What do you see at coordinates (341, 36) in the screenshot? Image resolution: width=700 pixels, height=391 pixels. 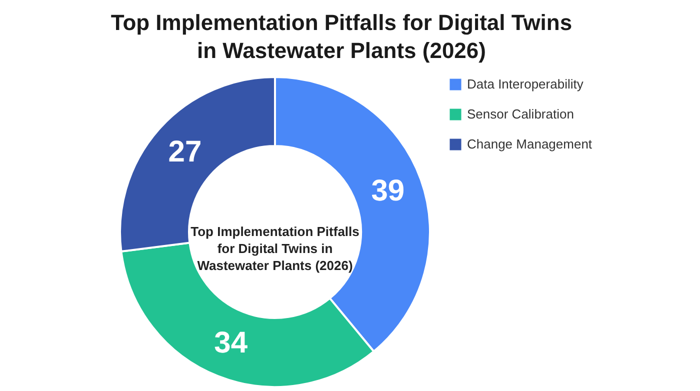 I see `chart-title: Top Implementation Pitfalls for Digital Twins in Wastewater Plants (2026)` at bounding box center [341, 36].